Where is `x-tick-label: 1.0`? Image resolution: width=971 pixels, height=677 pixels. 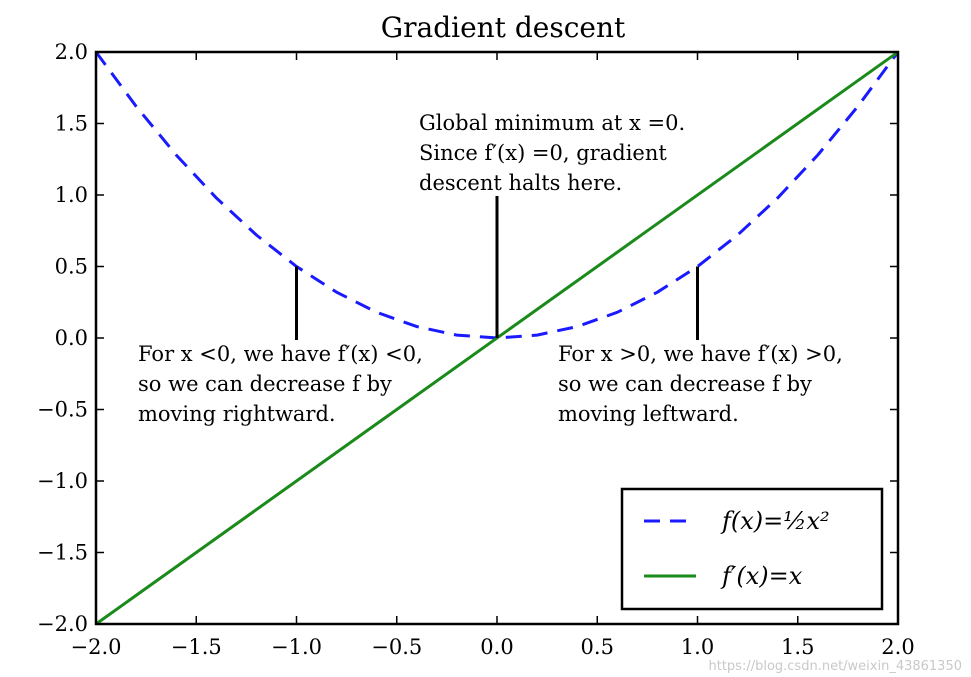
x-tick-label: 1.0 is located at coordinates (697, 647).